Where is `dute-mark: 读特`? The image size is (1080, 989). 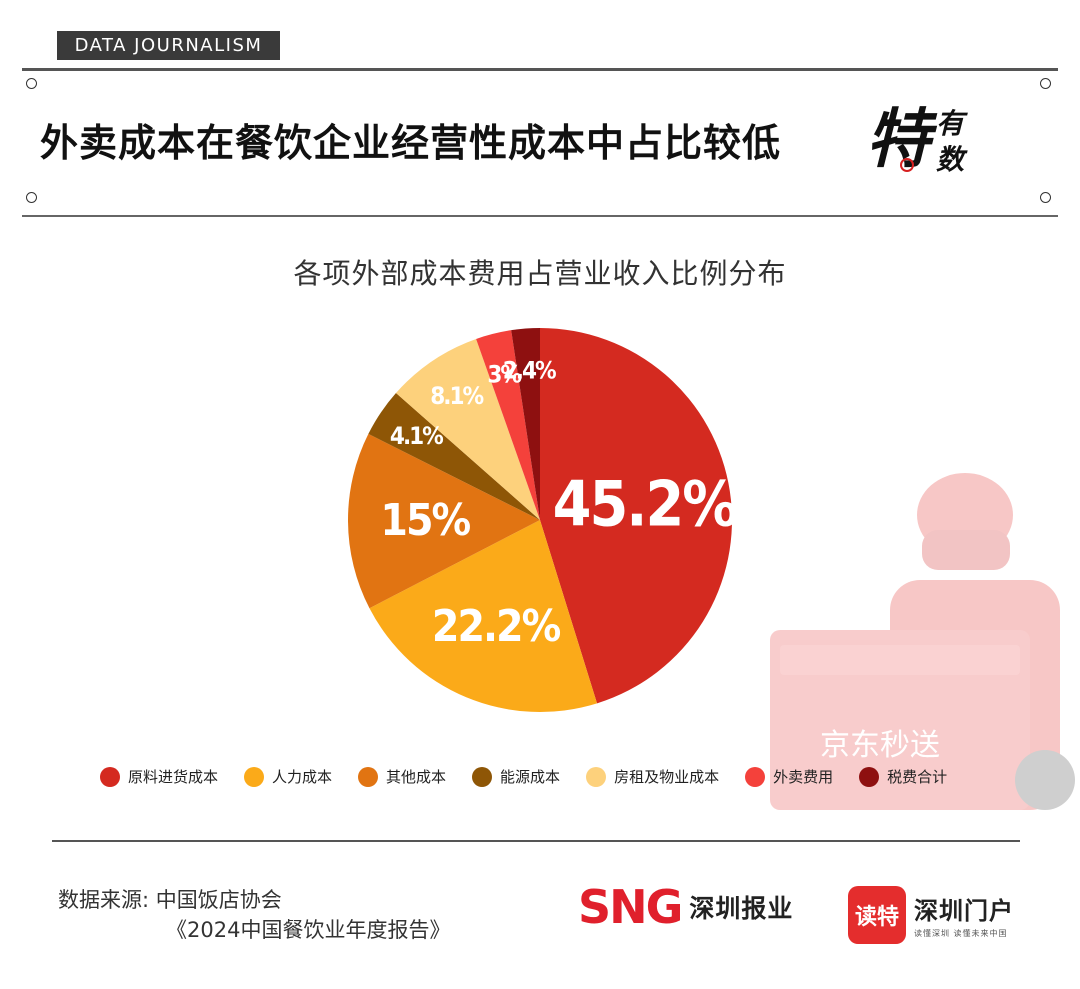
dute-mark: 读特 is located at coordinates (877, 915).